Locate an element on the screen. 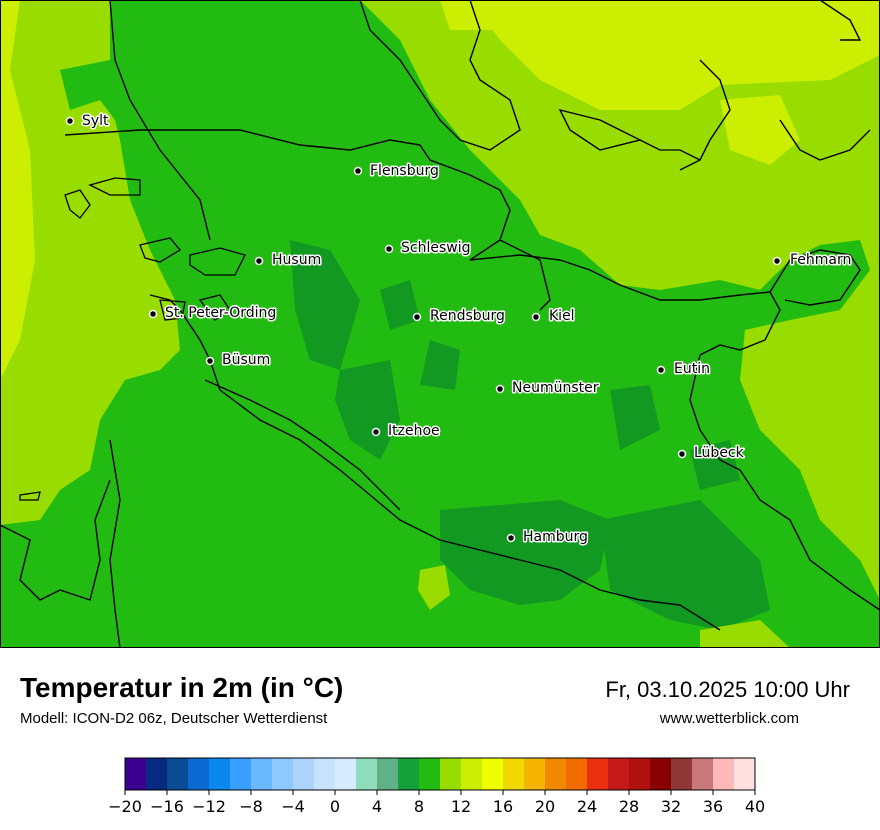 The image size is (880, 830). city-label: Fehmarn is located at coordinates (820, 260).